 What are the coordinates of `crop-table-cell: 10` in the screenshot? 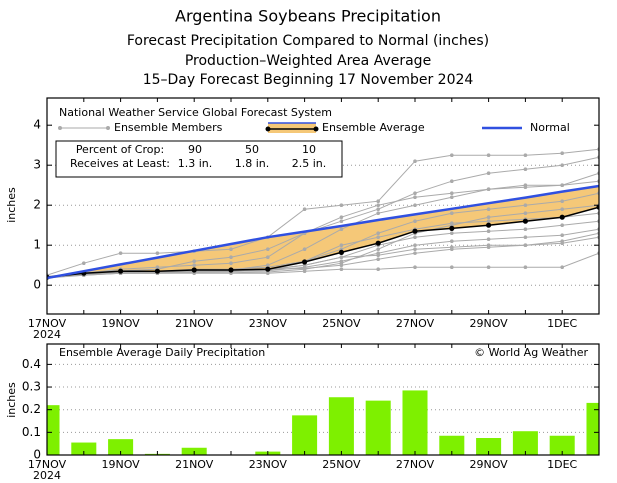 It's located at (309, 149).